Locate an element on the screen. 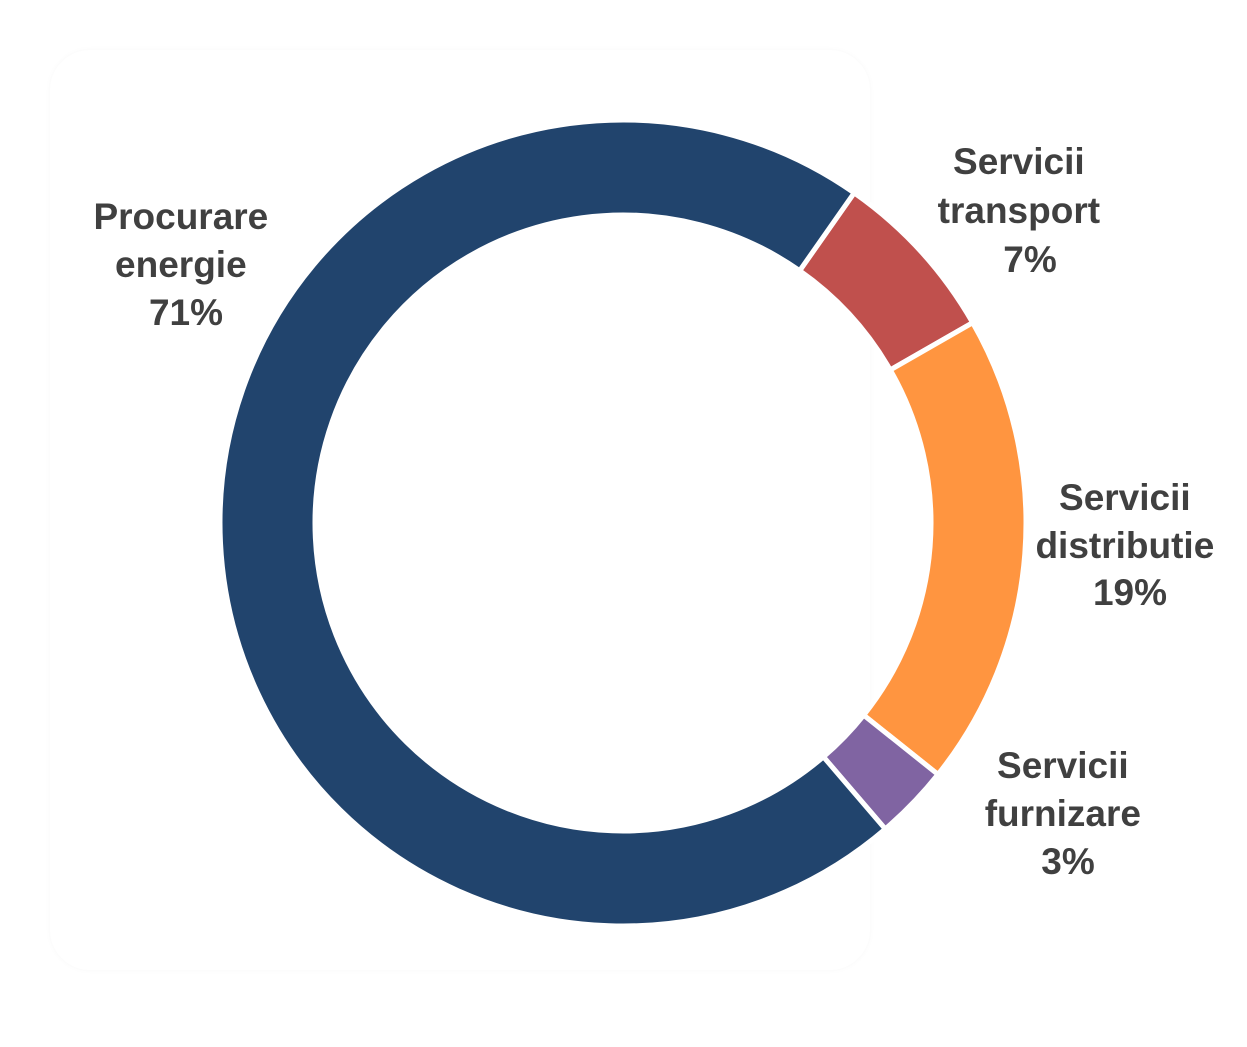  slice-label-furnizare: Servicii furnizare 3% is located at coordinates (1068, 813).